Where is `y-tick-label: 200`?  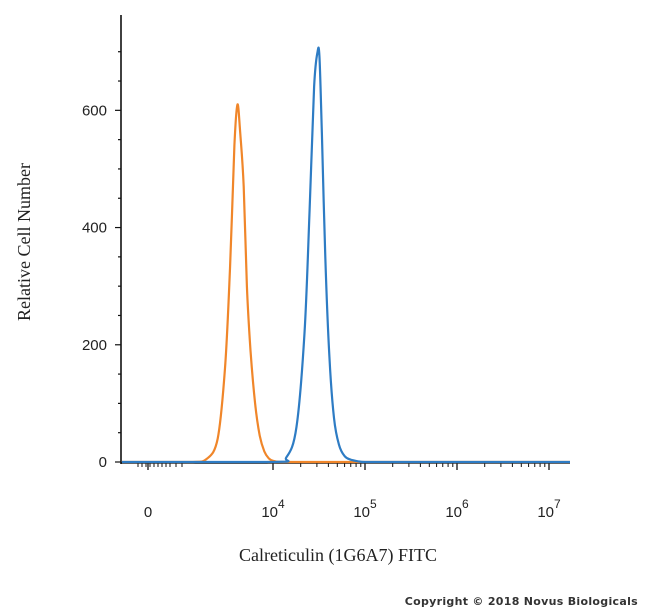
y-tick-label: 200 is located at coordinates (94, 345).